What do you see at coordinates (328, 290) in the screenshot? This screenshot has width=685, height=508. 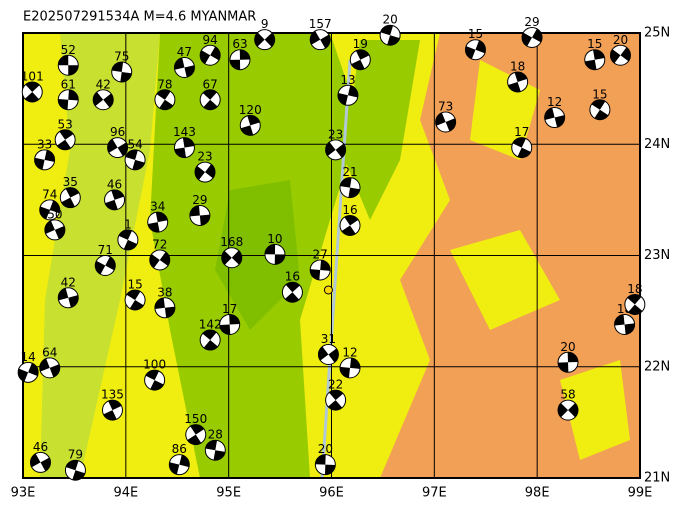 I see `epicenter` at bounding box center [328, 290].